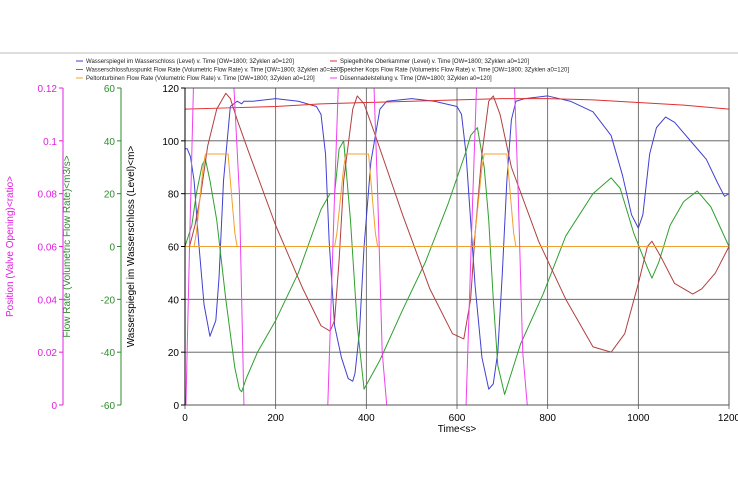  What do you see at coordinates (48, 300) in the screenshot?
I see `y-tick-label-pos: 0.04` at bounding box center [48, 300].